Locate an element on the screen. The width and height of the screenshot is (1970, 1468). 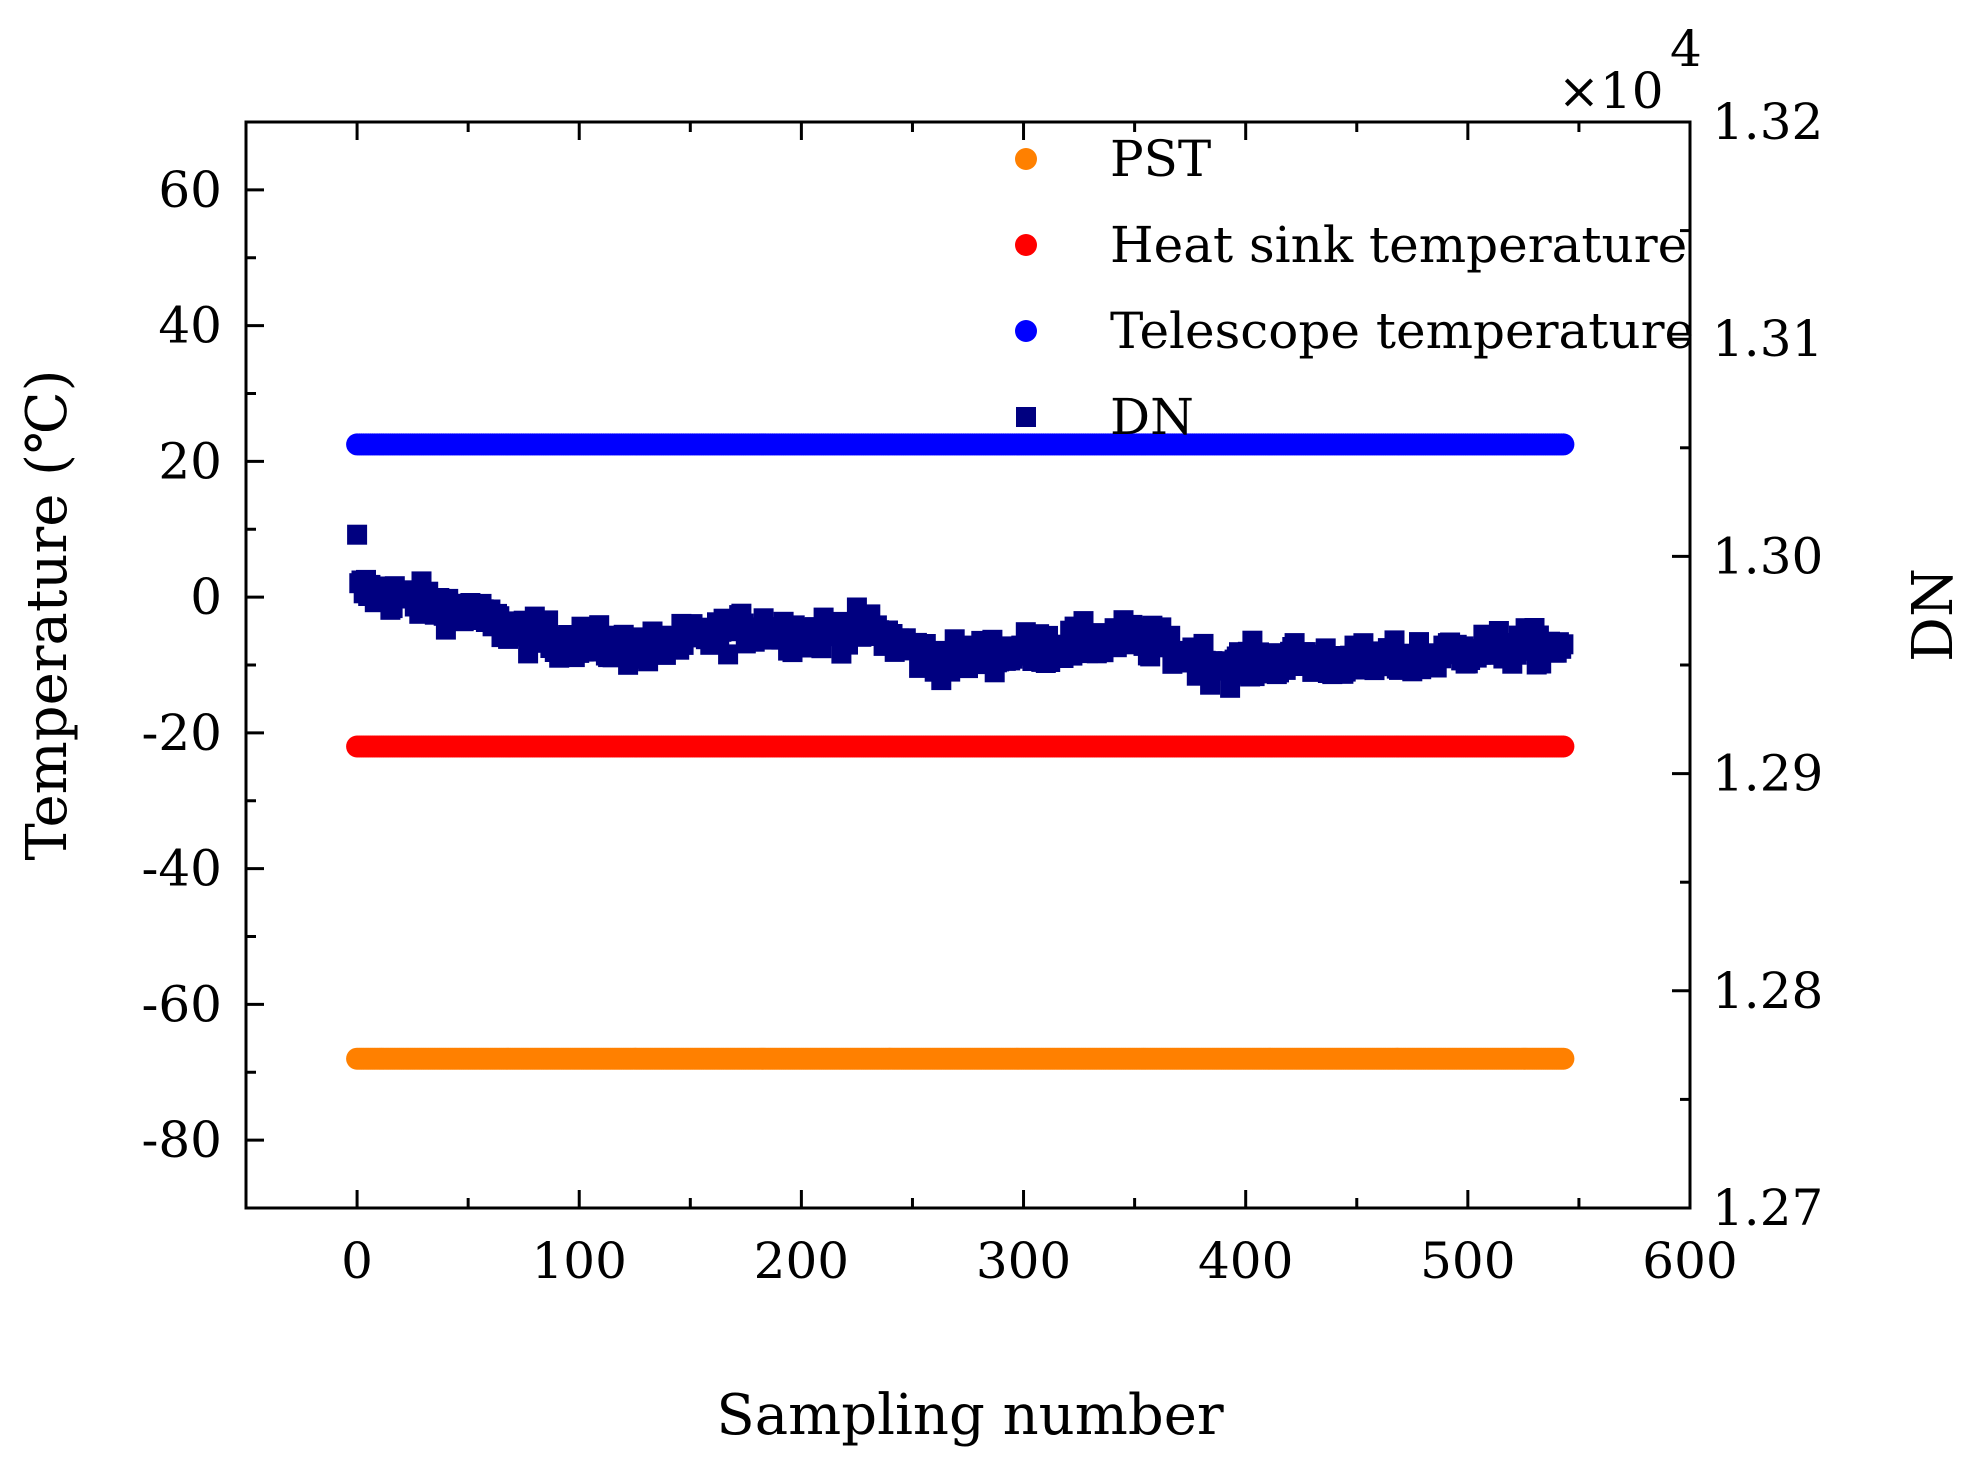
y-left-tick-label: -80 is located at coordinates (181, 1140).